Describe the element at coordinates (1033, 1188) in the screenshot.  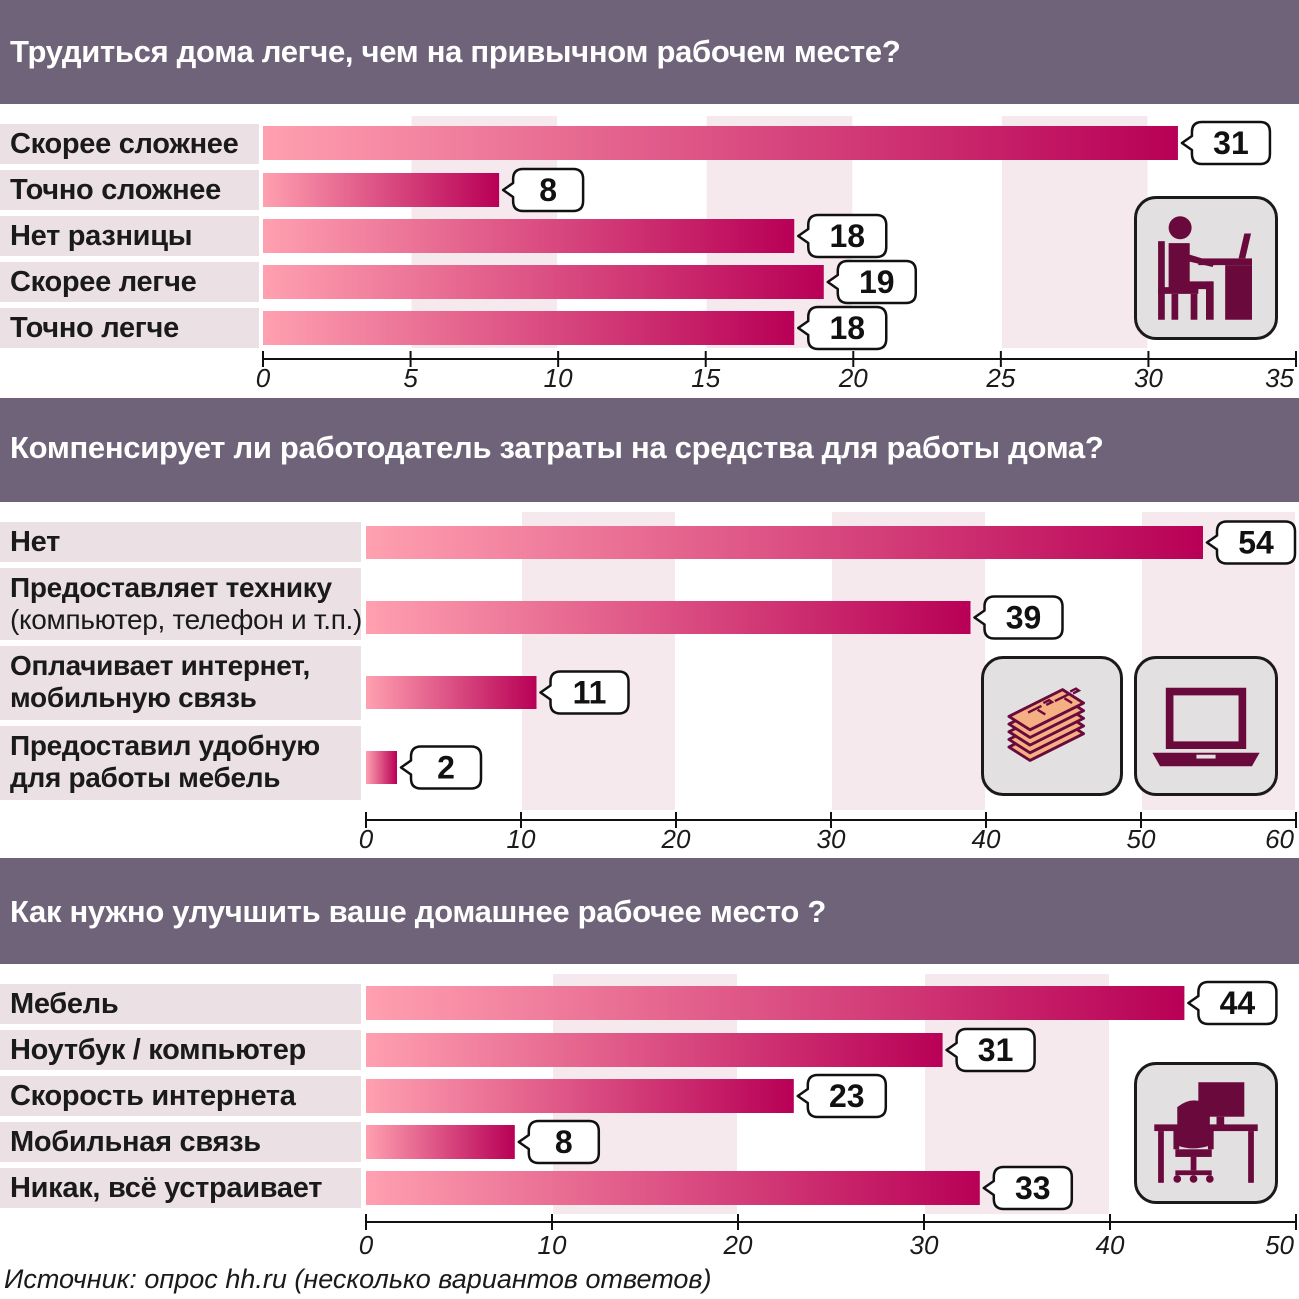
I see `data-label: 33` at that location.